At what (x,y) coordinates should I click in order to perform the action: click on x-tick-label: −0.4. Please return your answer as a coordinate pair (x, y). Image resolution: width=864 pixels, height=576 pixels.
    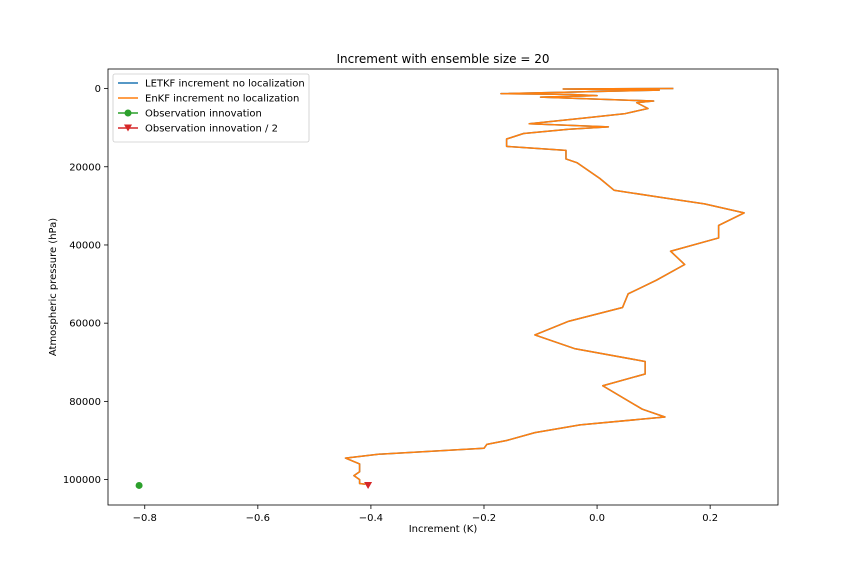
    Looking at the image, I should click on (371, 518).